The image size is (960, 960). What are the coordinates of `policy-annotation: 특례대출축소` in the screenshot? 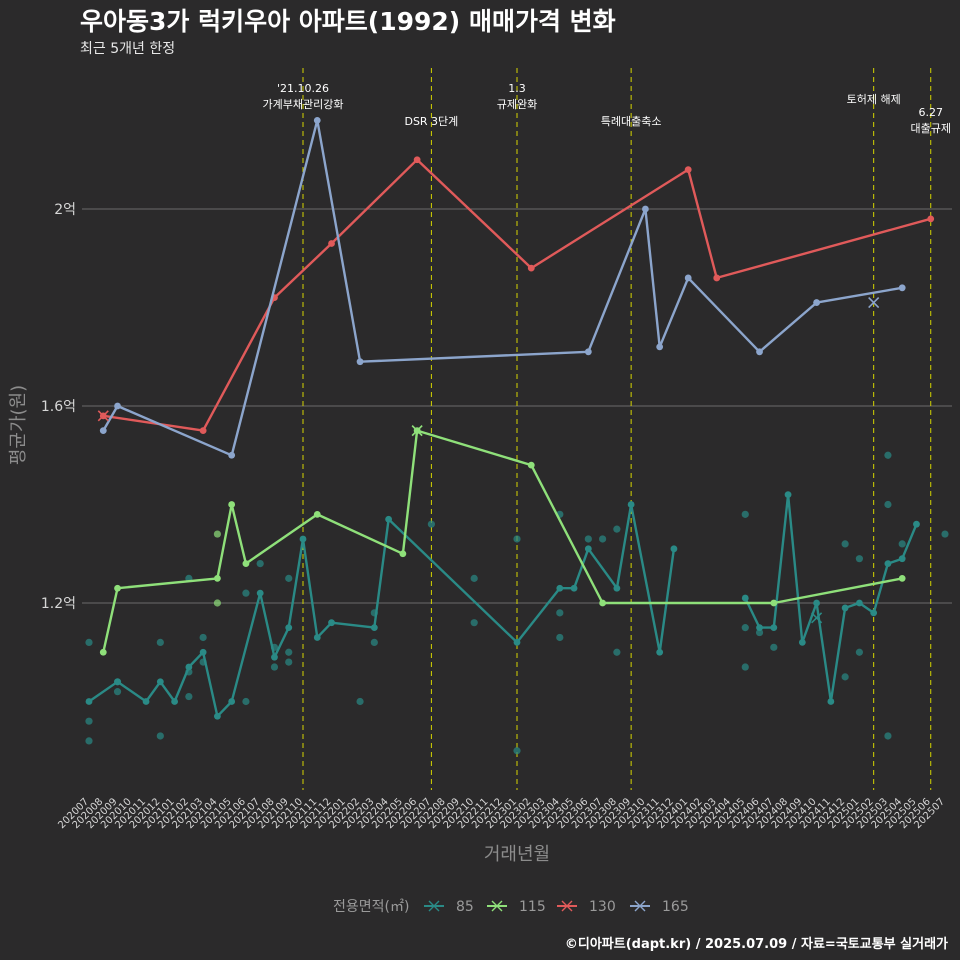 It's located at (631, 121).